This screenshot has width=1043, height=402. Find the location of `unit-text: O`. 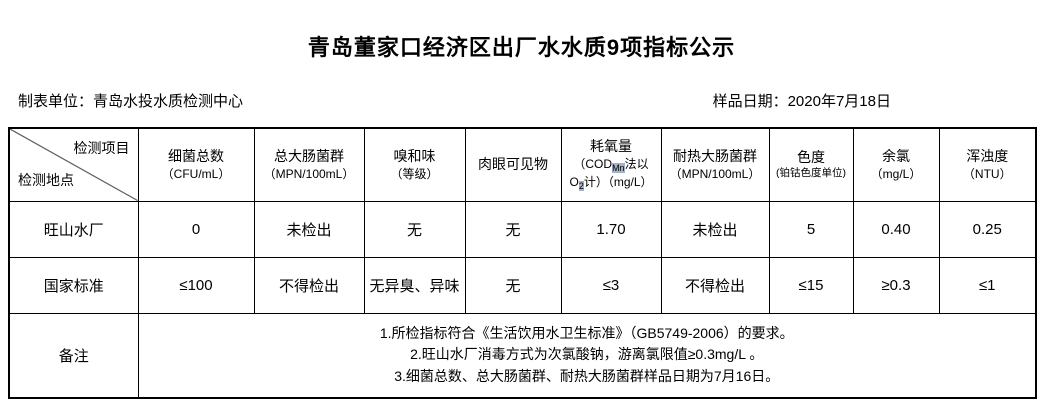

unit-text: O is located at coordinates (574, 182).